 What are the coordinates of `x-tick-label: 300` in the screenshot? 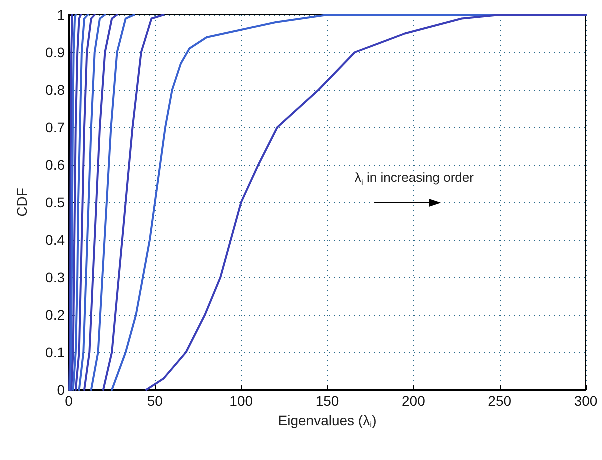 It's located at (586, 401).